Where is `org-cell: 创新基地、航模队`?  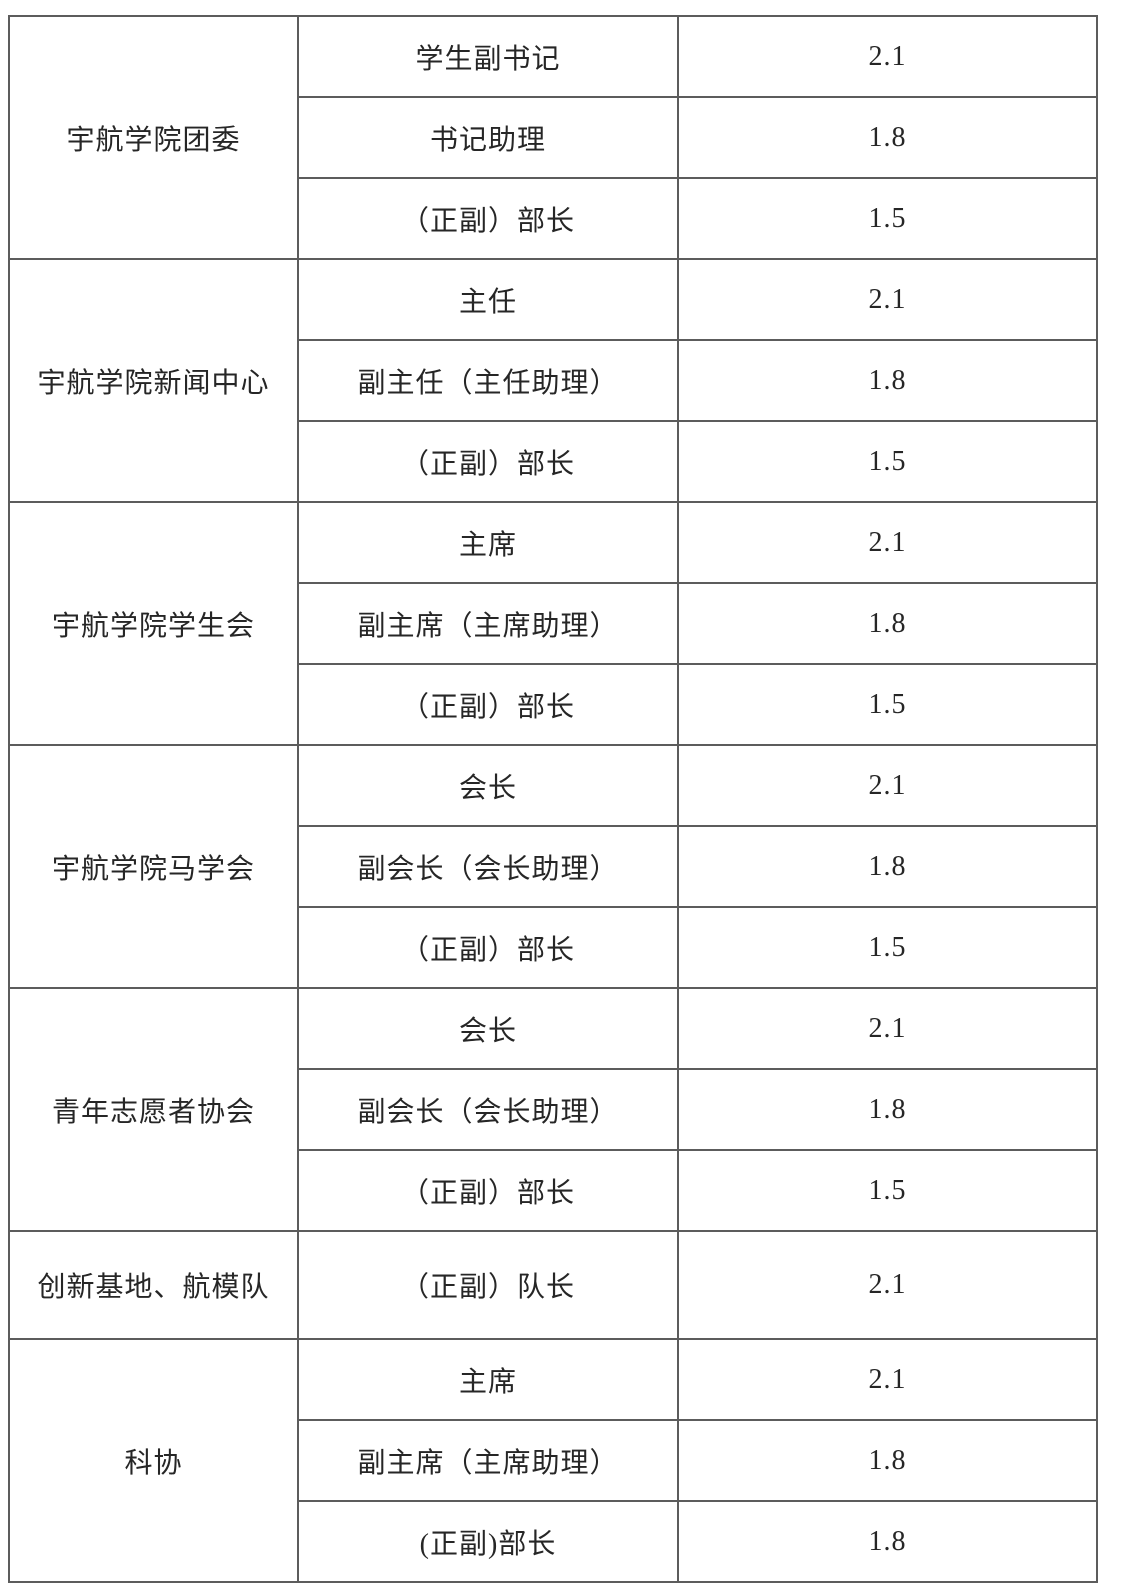
org-cell: 创新基地、航模队 is located at coordinates (153, 1285).